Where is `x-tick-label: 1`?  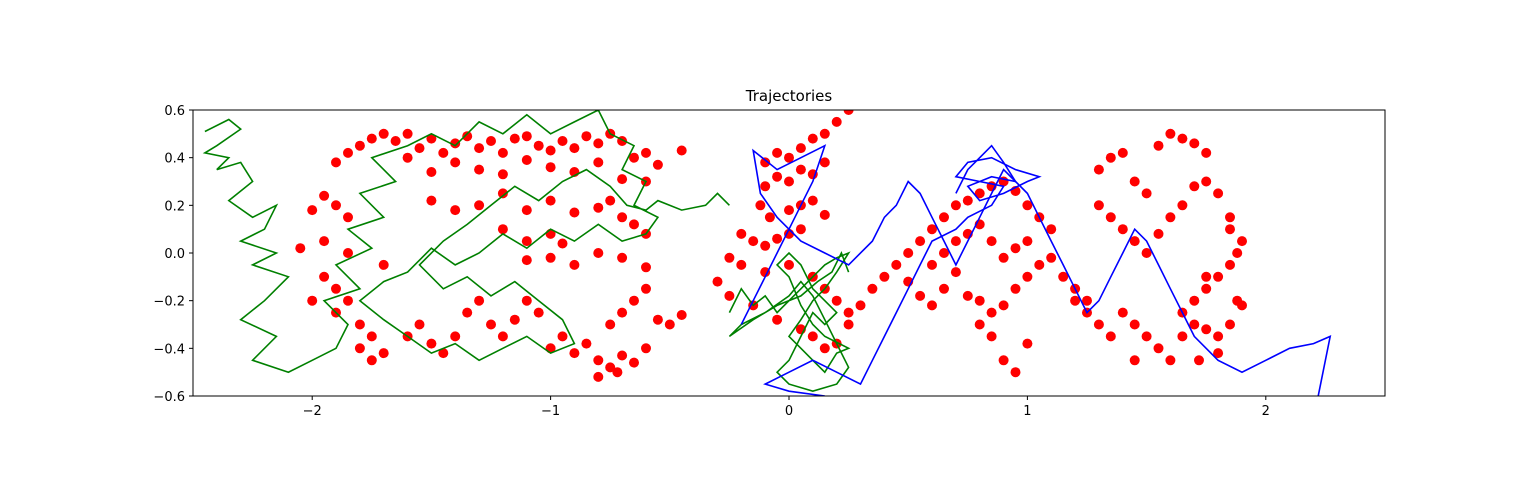
x-tick-label: 1 is located at coordinates (1027, 411).